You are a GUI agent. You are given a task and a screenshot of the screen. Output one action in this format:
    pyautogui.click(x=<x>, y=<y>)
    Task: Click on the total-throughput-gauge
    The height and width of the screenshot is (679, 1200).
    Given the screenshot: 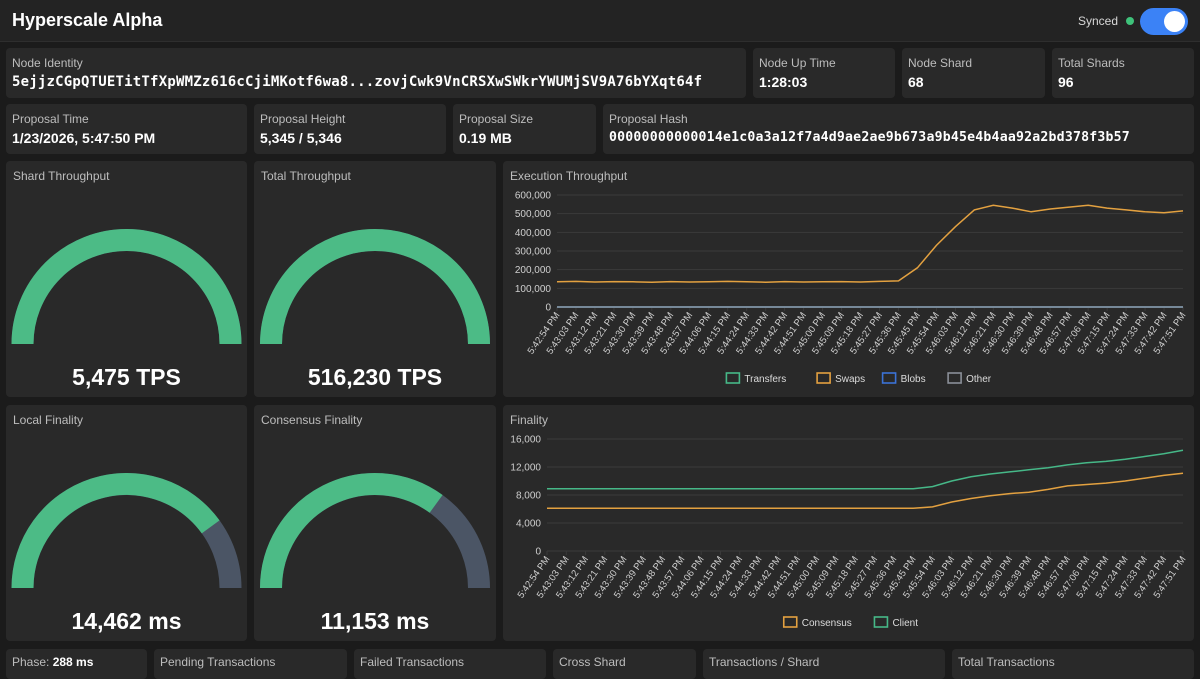 What is the action you would take?
    pyautogui.click(x=375, y=287)
    